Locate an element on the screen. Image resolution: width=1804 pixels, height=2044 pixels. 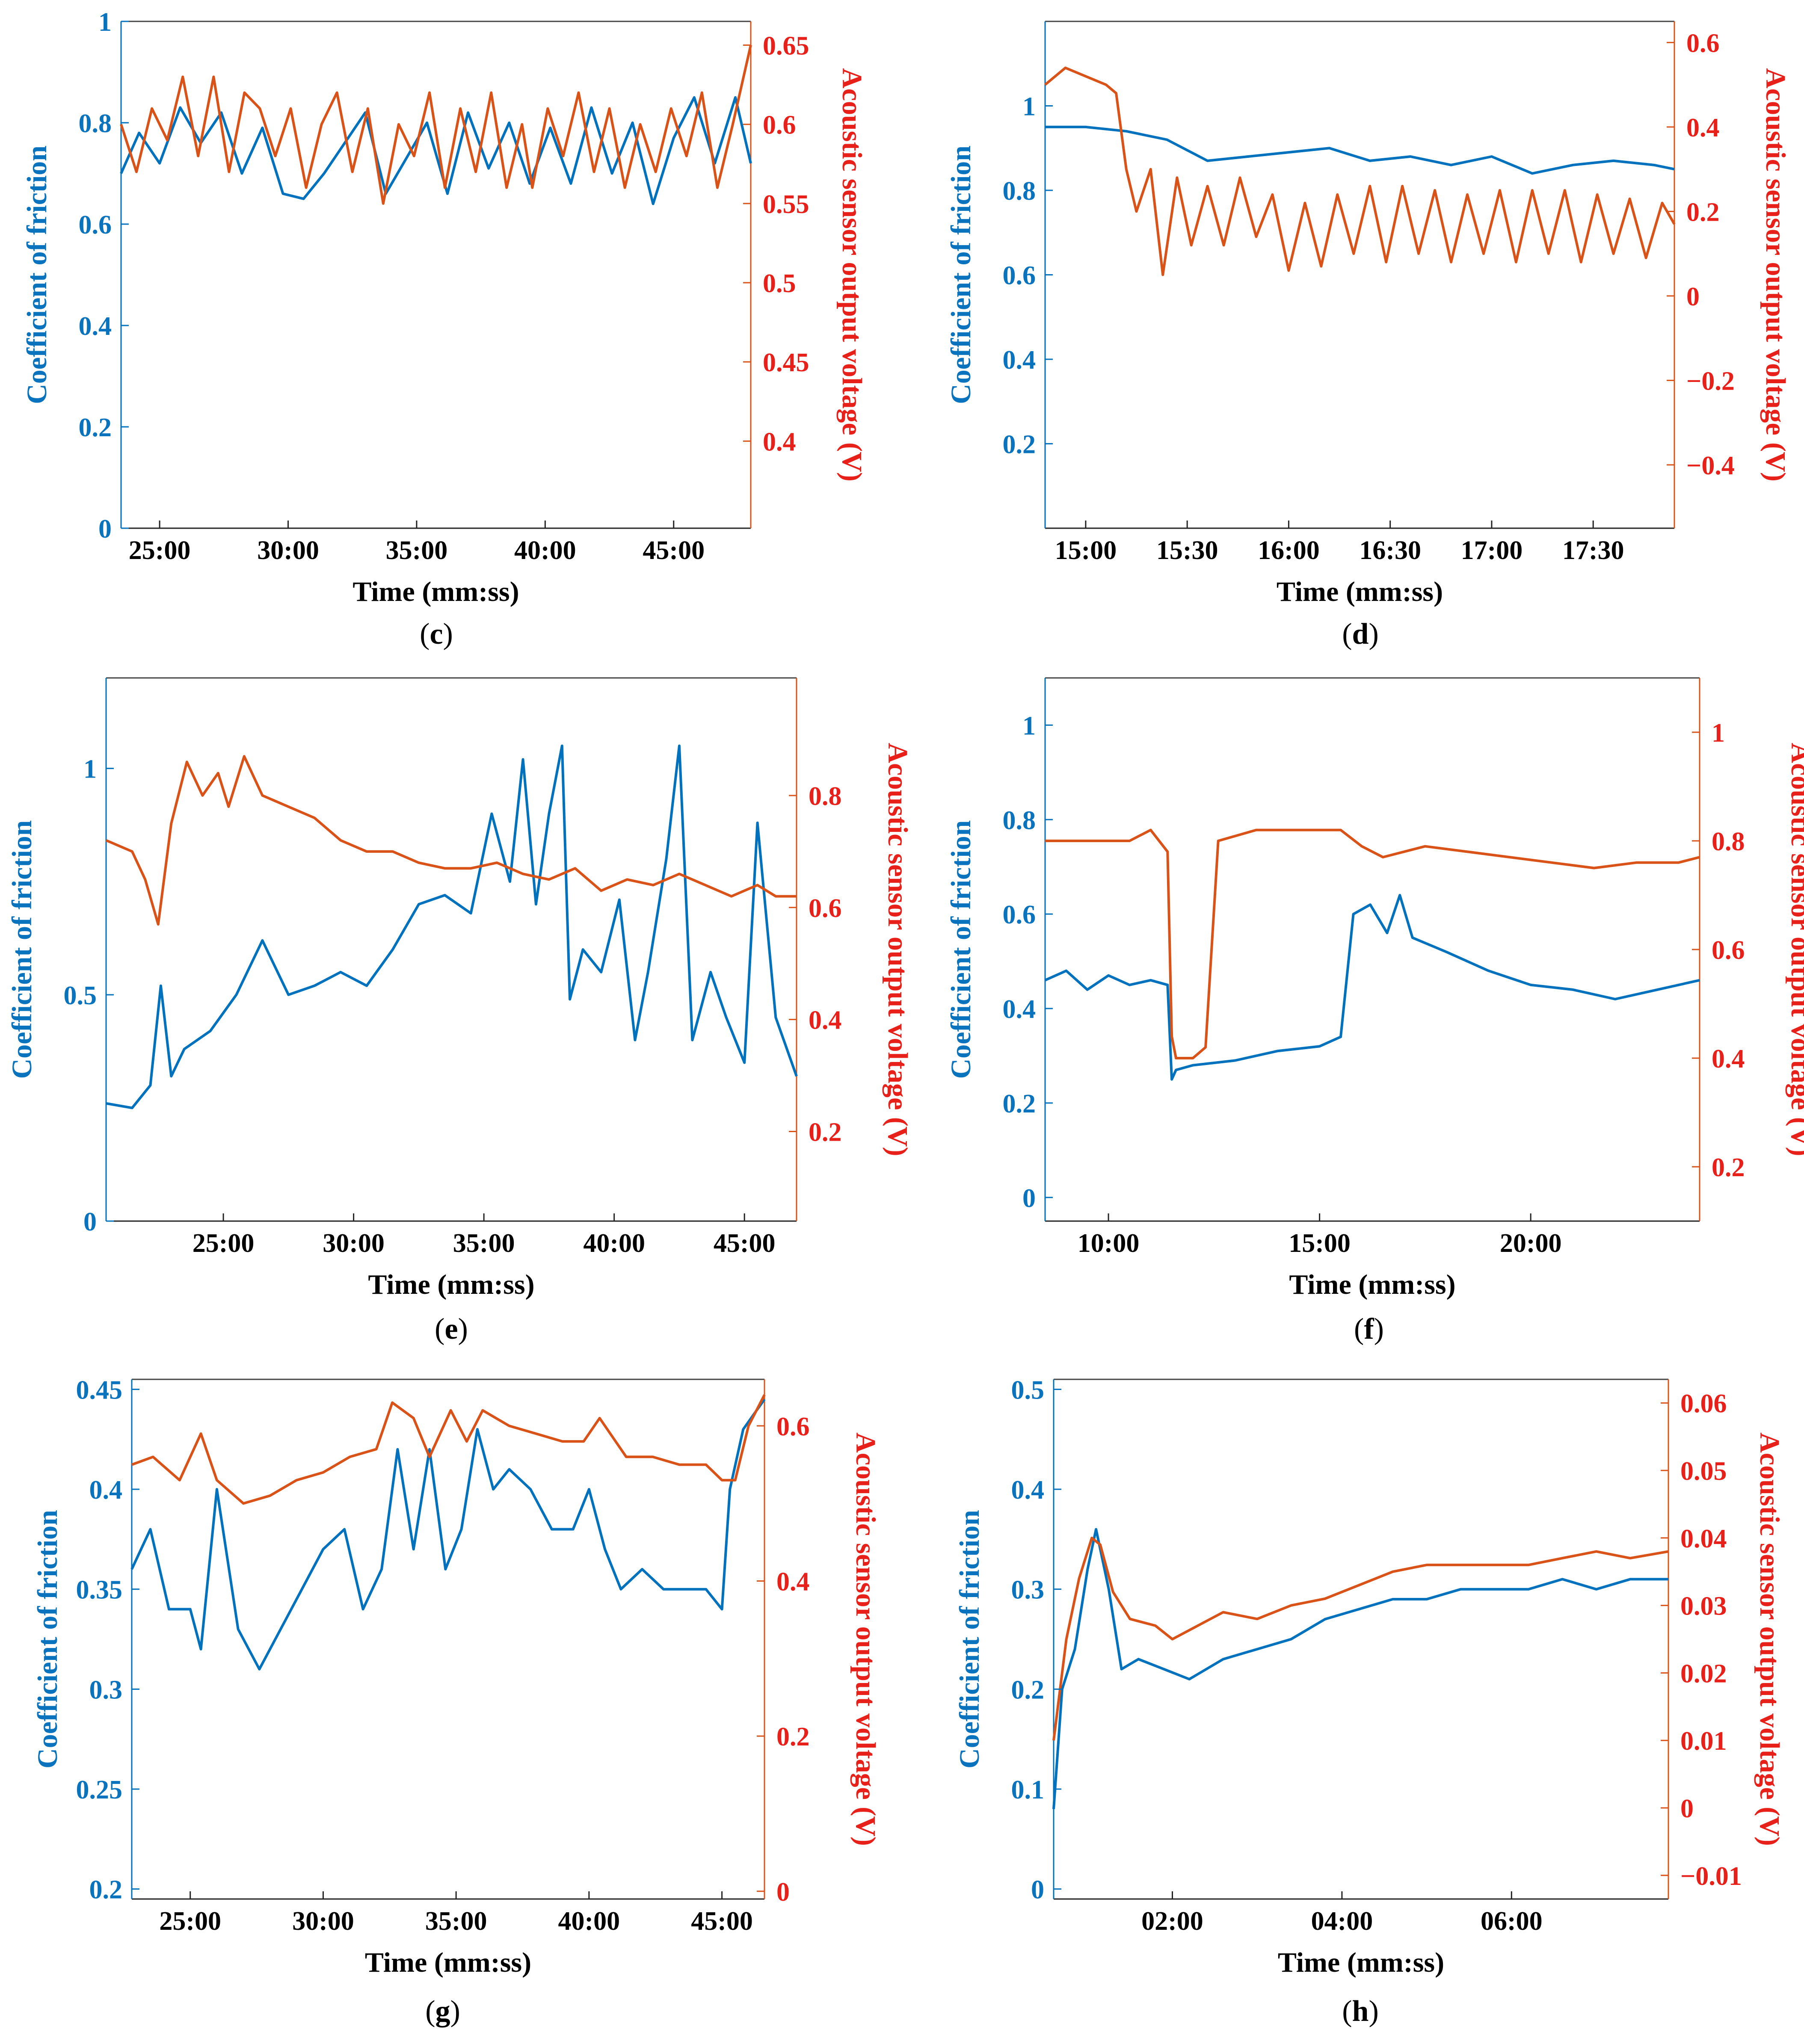
panel-caption: (h) is located at coordinates (1360, 2012).